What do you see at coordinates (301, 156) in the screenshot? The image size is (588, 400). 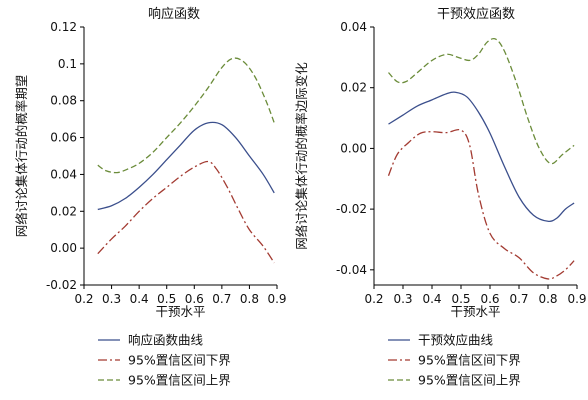 I see `y-axis-label: 网络讨论集体行动的概率边际变化` at bounding box center [301, 156].